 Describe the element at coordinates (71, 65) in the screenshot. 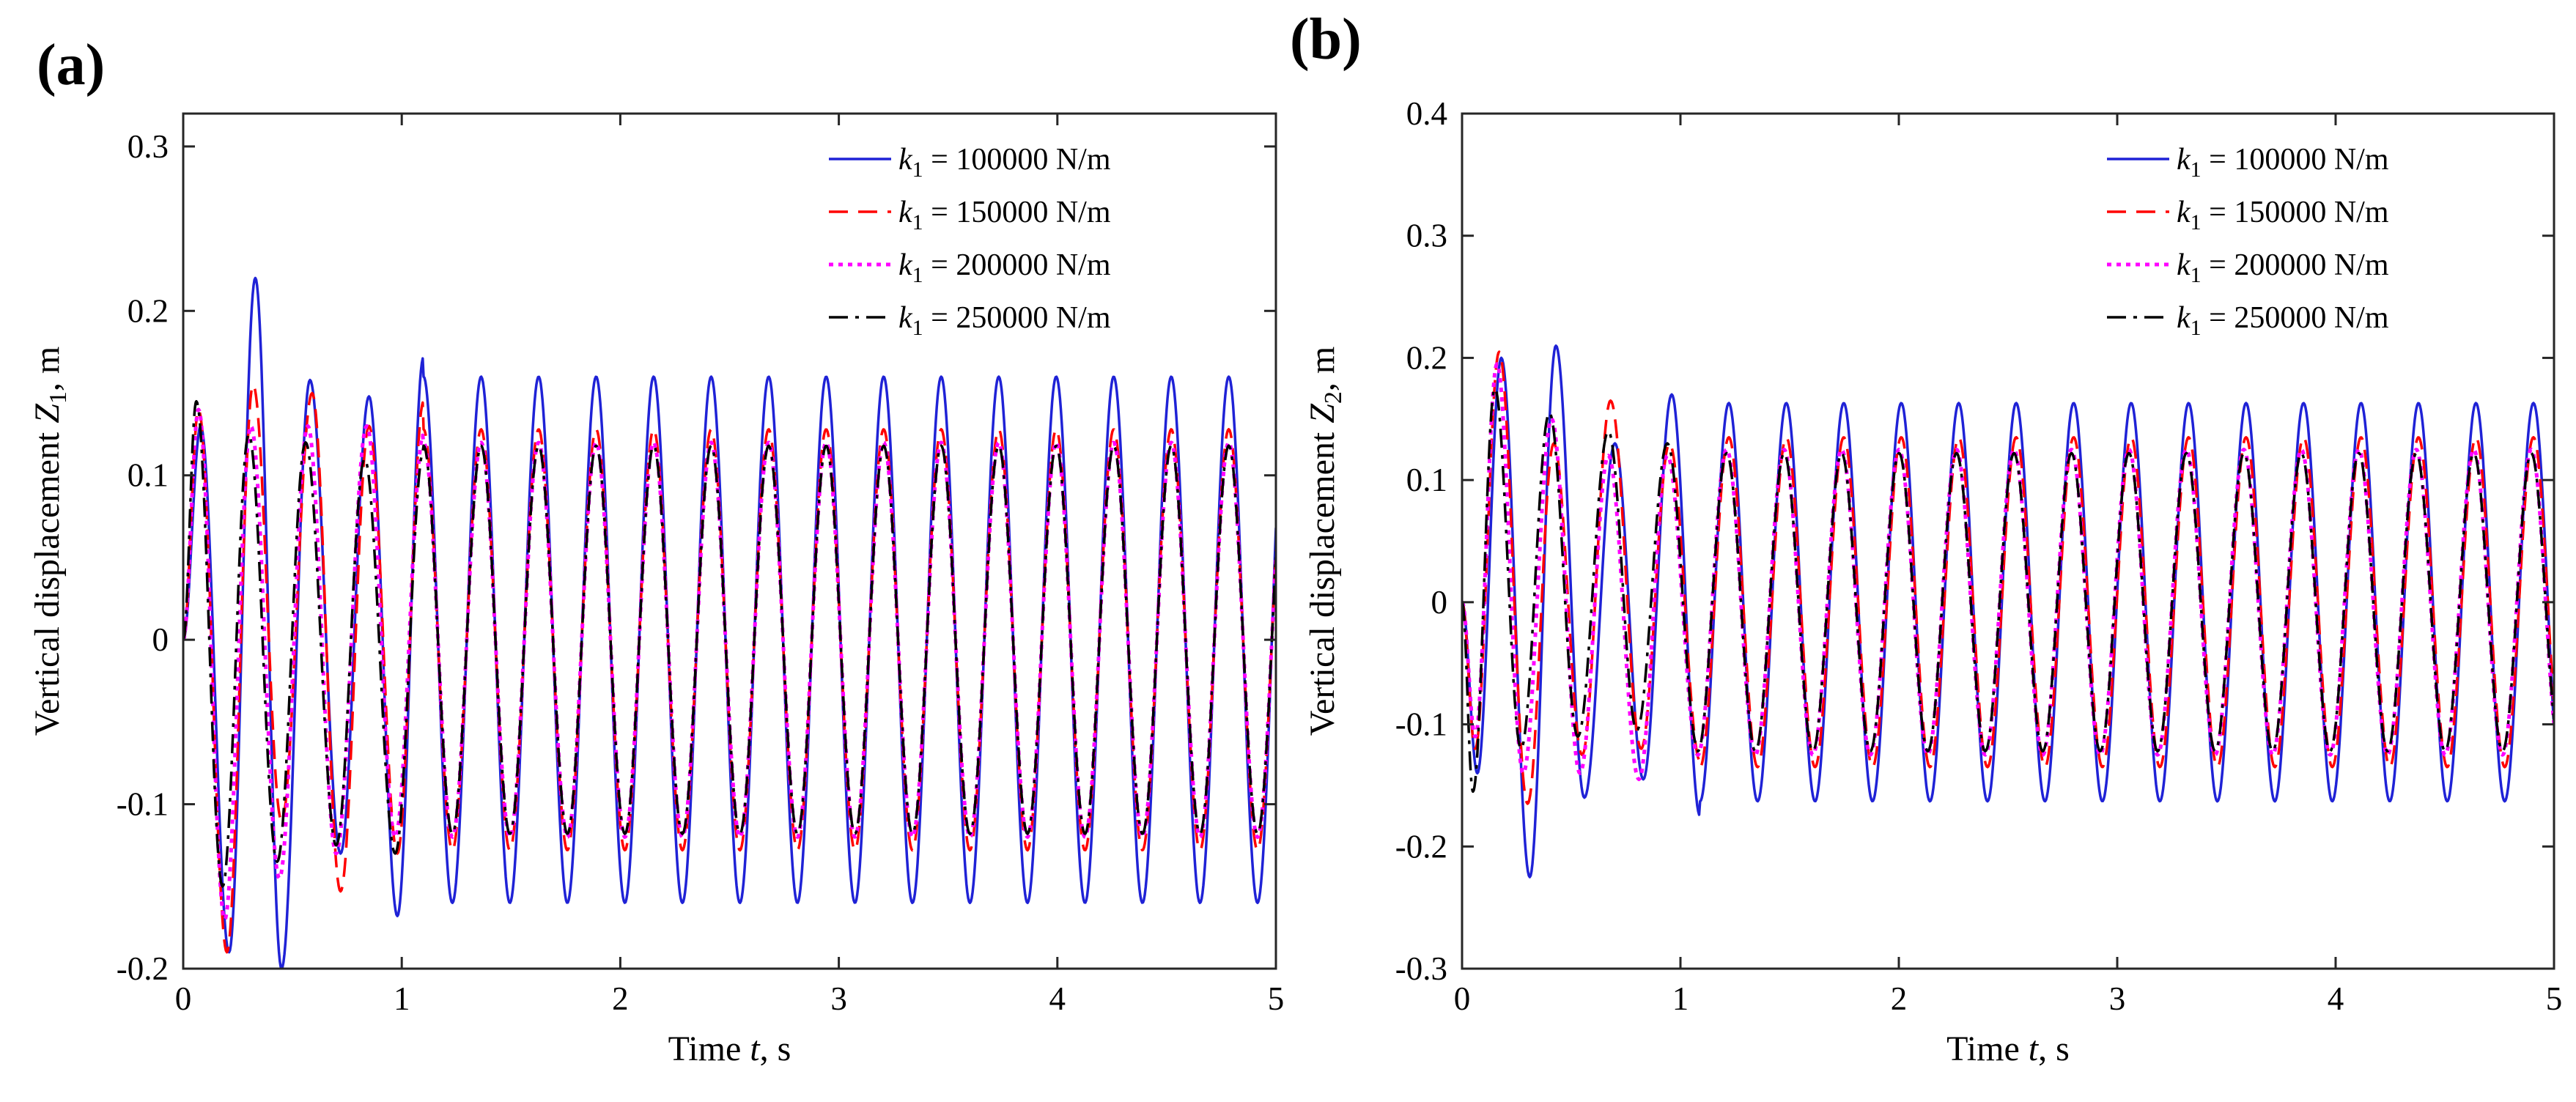

I see `panel-label: (a)` at that location.